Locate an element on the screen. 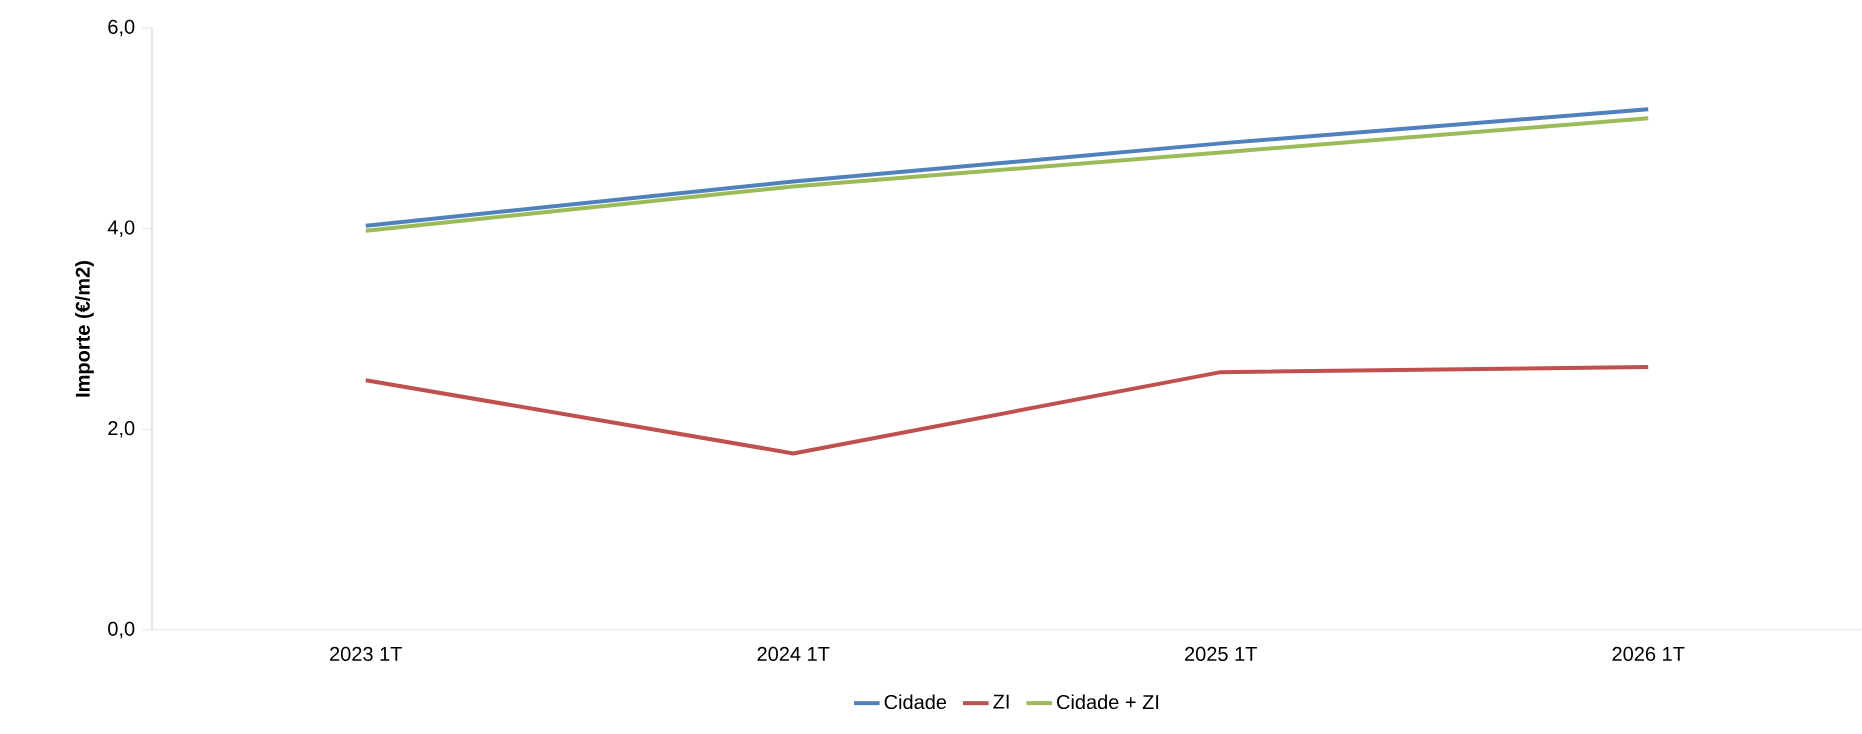  legend-label: ZI is located at coordinates (1001, 701).